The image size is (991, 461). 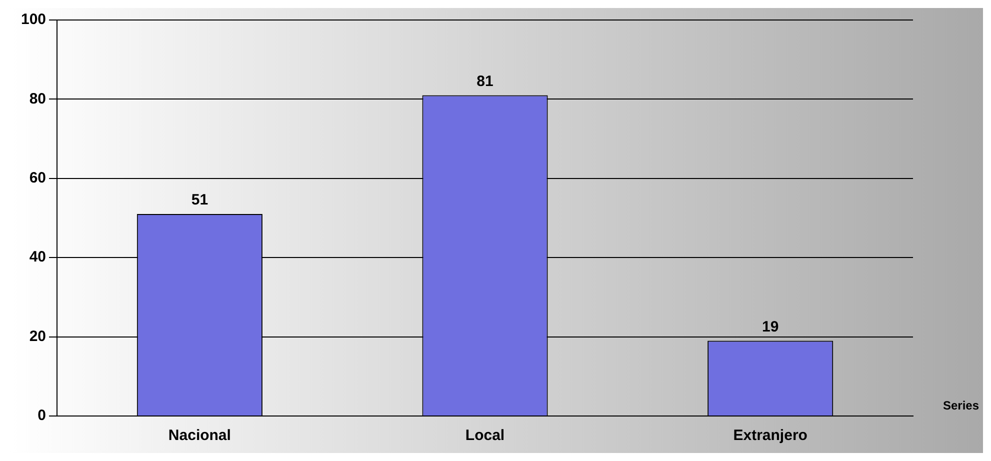 I want to click on text: Series, so click(x=961, y=405).